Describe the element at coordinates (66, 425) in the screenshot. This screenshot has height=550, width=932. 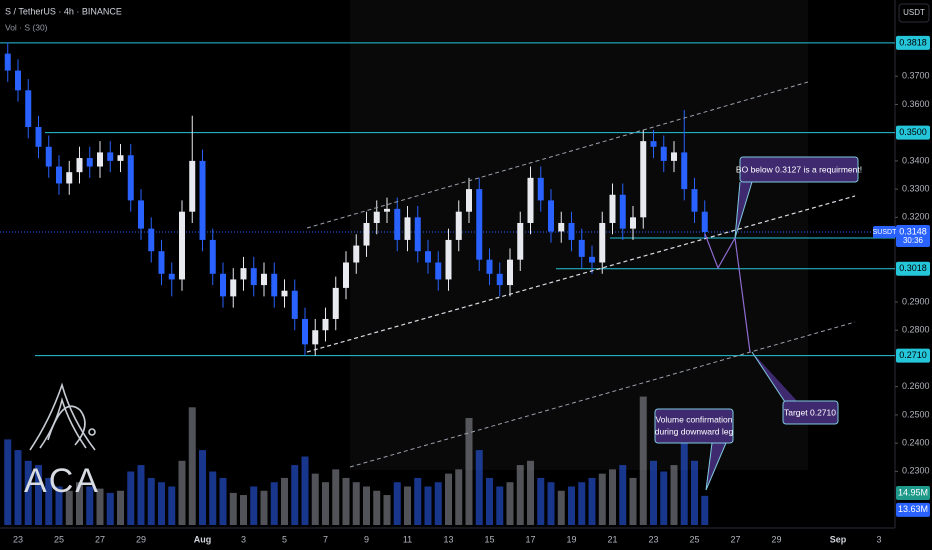
I see `logo-shape` at that location.